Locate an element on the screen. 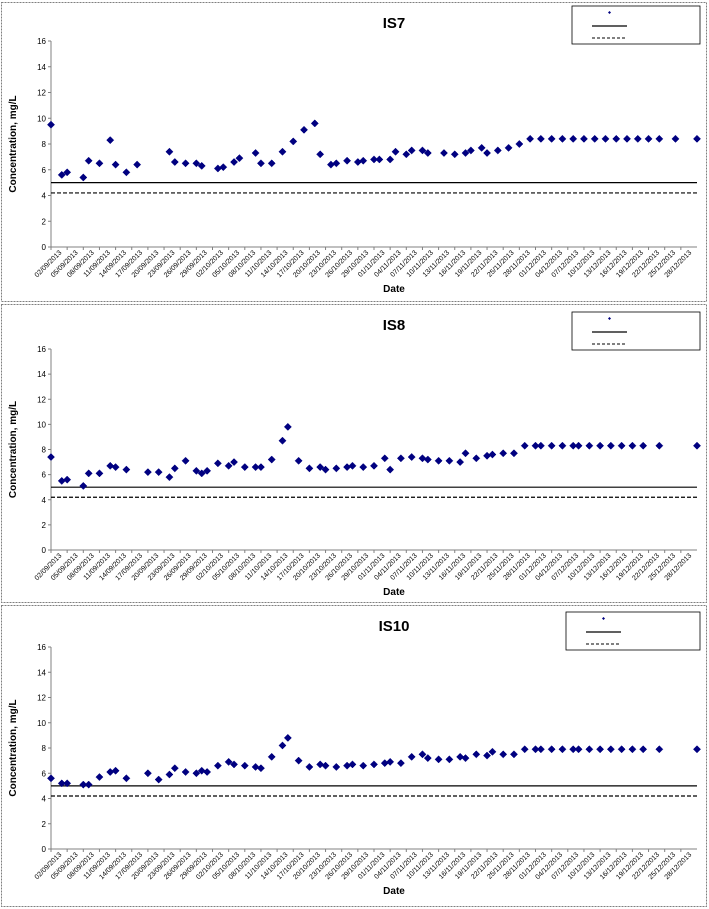 The height and width of the screenshot is (909, 709). y-tick-label: 6 is located at coordinates (44, 475).